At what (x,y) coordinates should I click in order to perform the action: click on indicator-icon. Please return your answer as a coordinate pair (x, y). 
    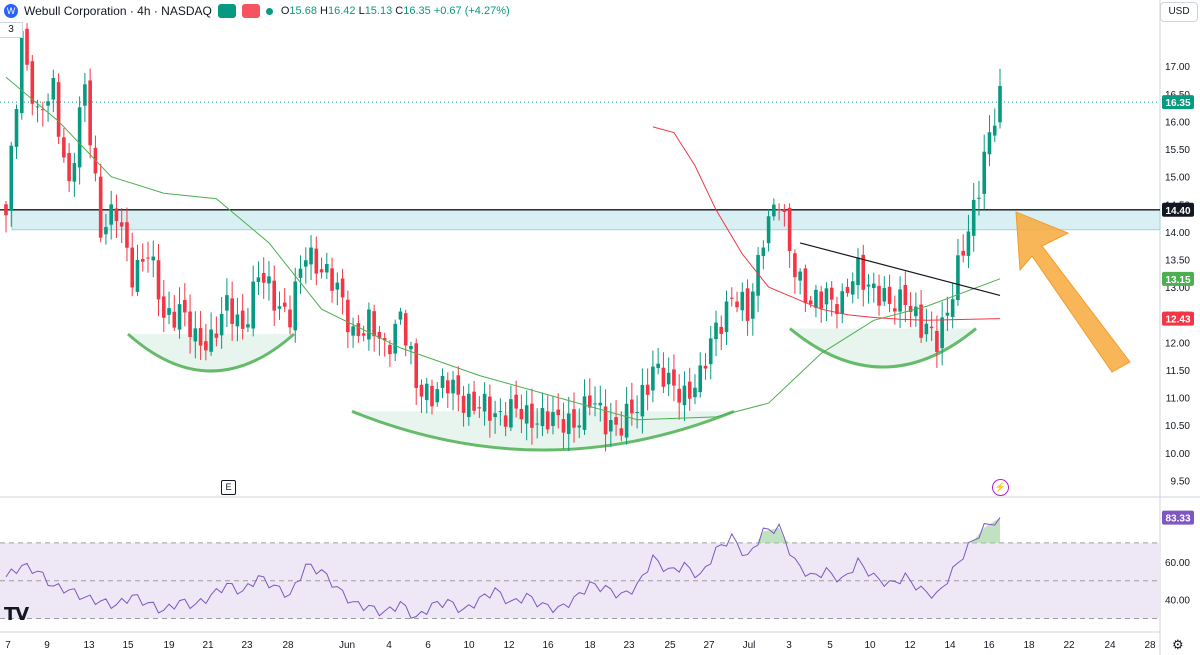
    Looking at the image, I should click on (250, 11).